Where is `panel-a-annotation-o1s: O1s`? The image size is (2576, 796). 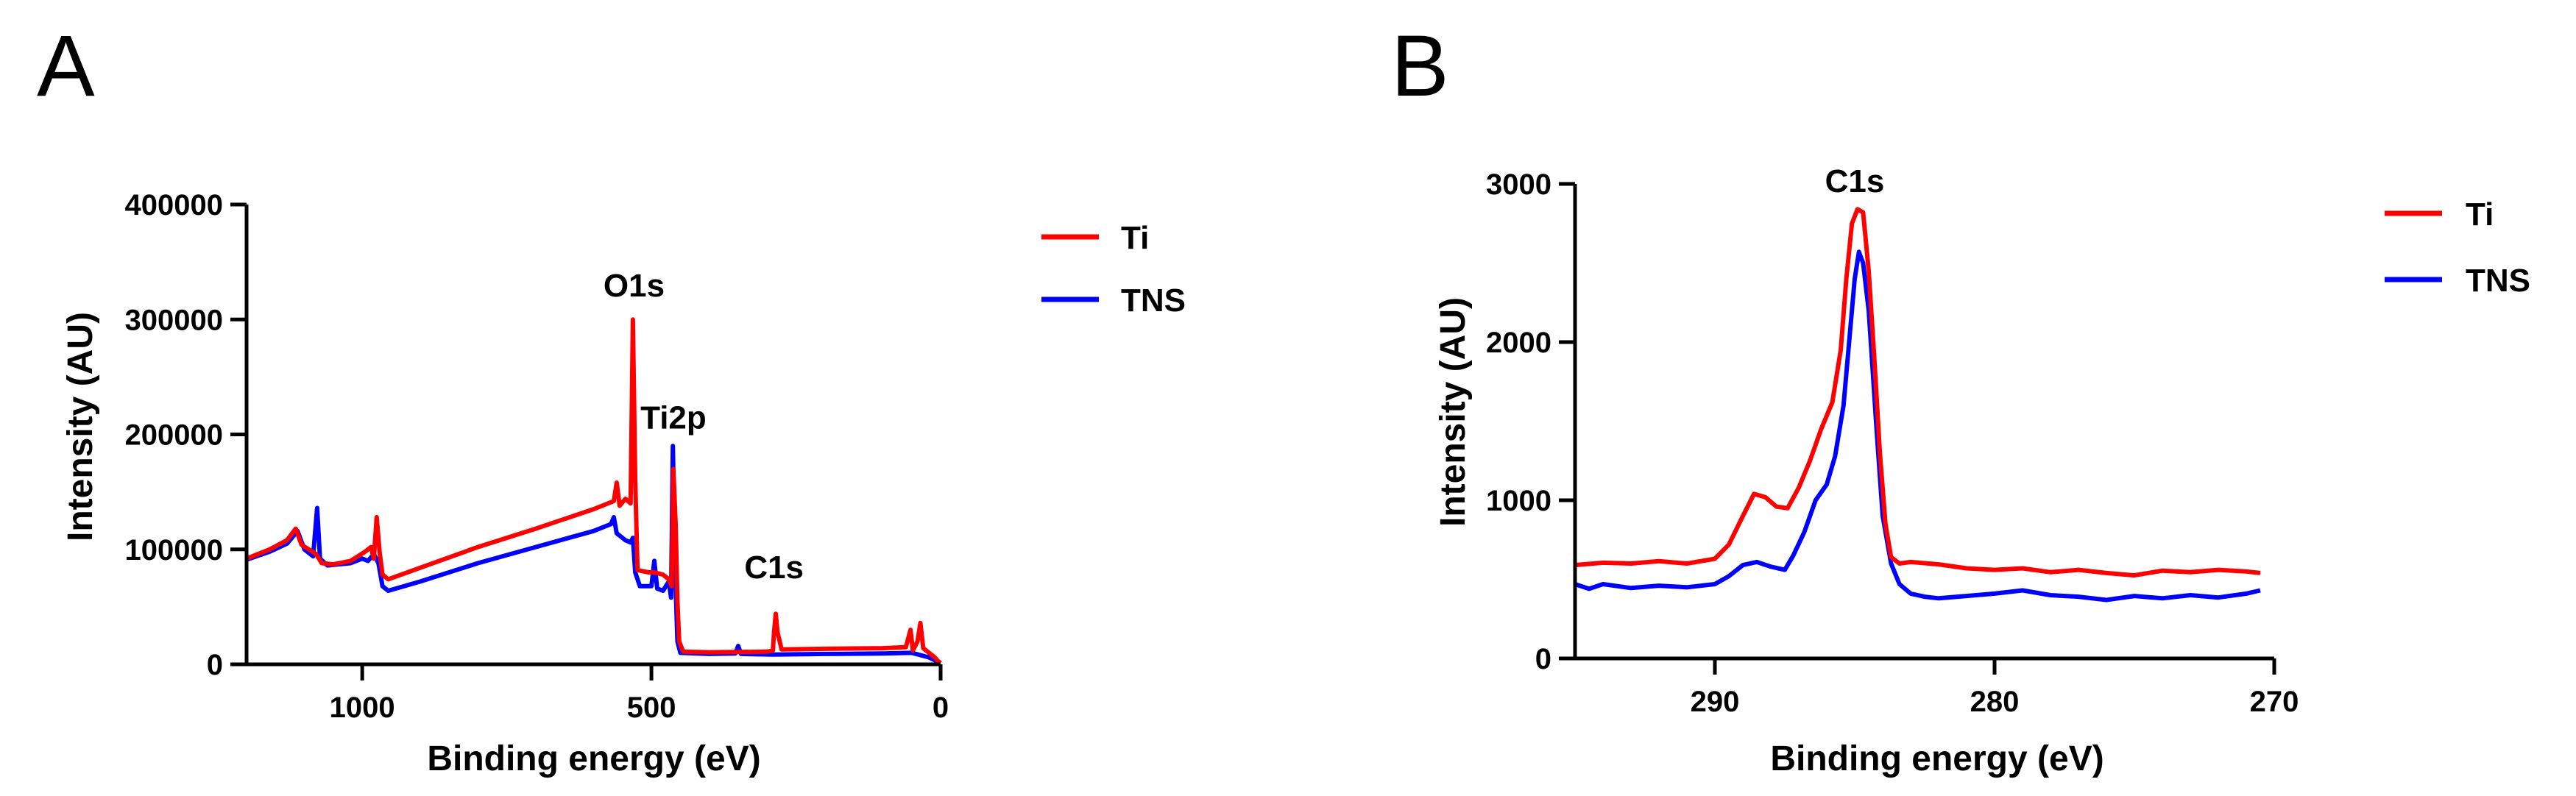 panel-a-annotation-o1s: O1s is located at coordinates (634, 286).